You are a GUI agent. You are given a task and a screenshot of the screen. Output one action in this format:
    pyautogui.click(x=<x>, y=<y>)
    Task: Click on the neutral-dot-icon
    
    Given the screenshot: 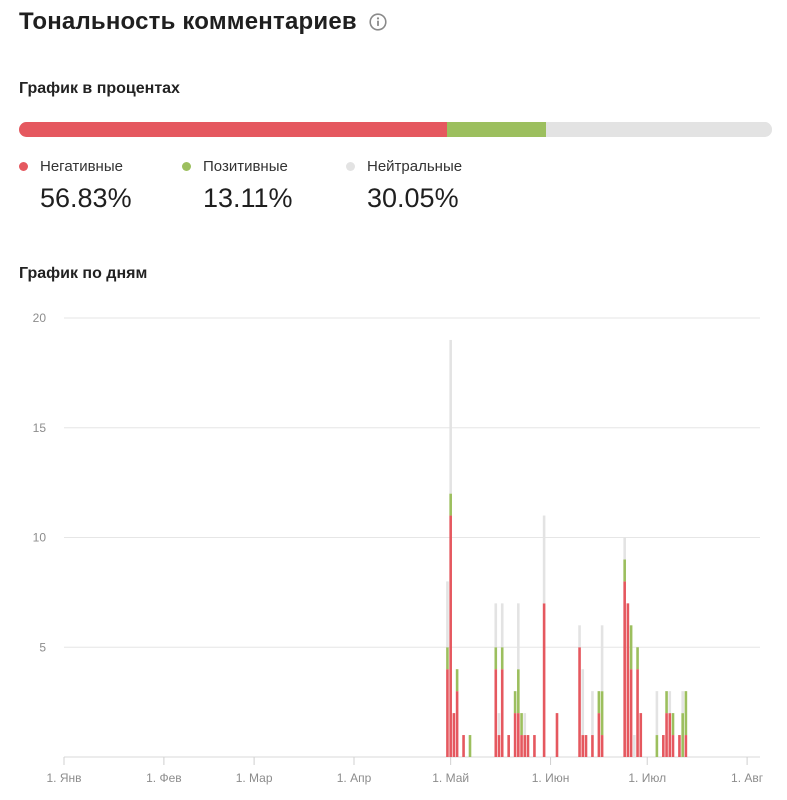 What is the action you would take?
    pyautogui.click(x=350, y=166)
    